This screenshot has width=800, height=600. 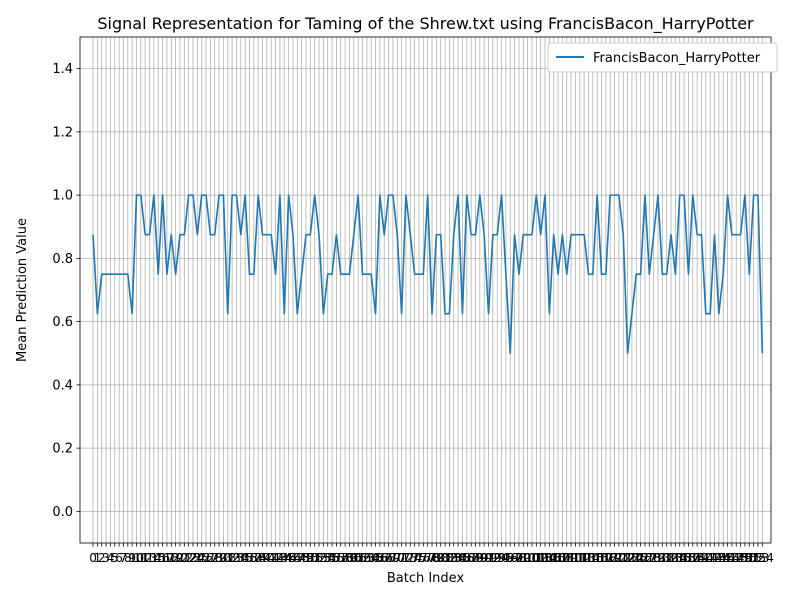 What do you see at coordinates (310, 558) in the screenshot?
I see `x-tick-label: 50` at bounding box center [310, 558].